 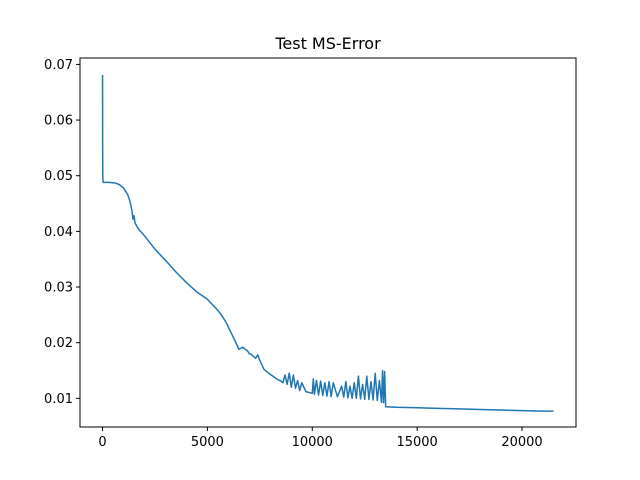 What do you see at coordinates (521, 442) in the screenshot?
I see `x-tick-label: 20000` at bounding box center [521, 442].